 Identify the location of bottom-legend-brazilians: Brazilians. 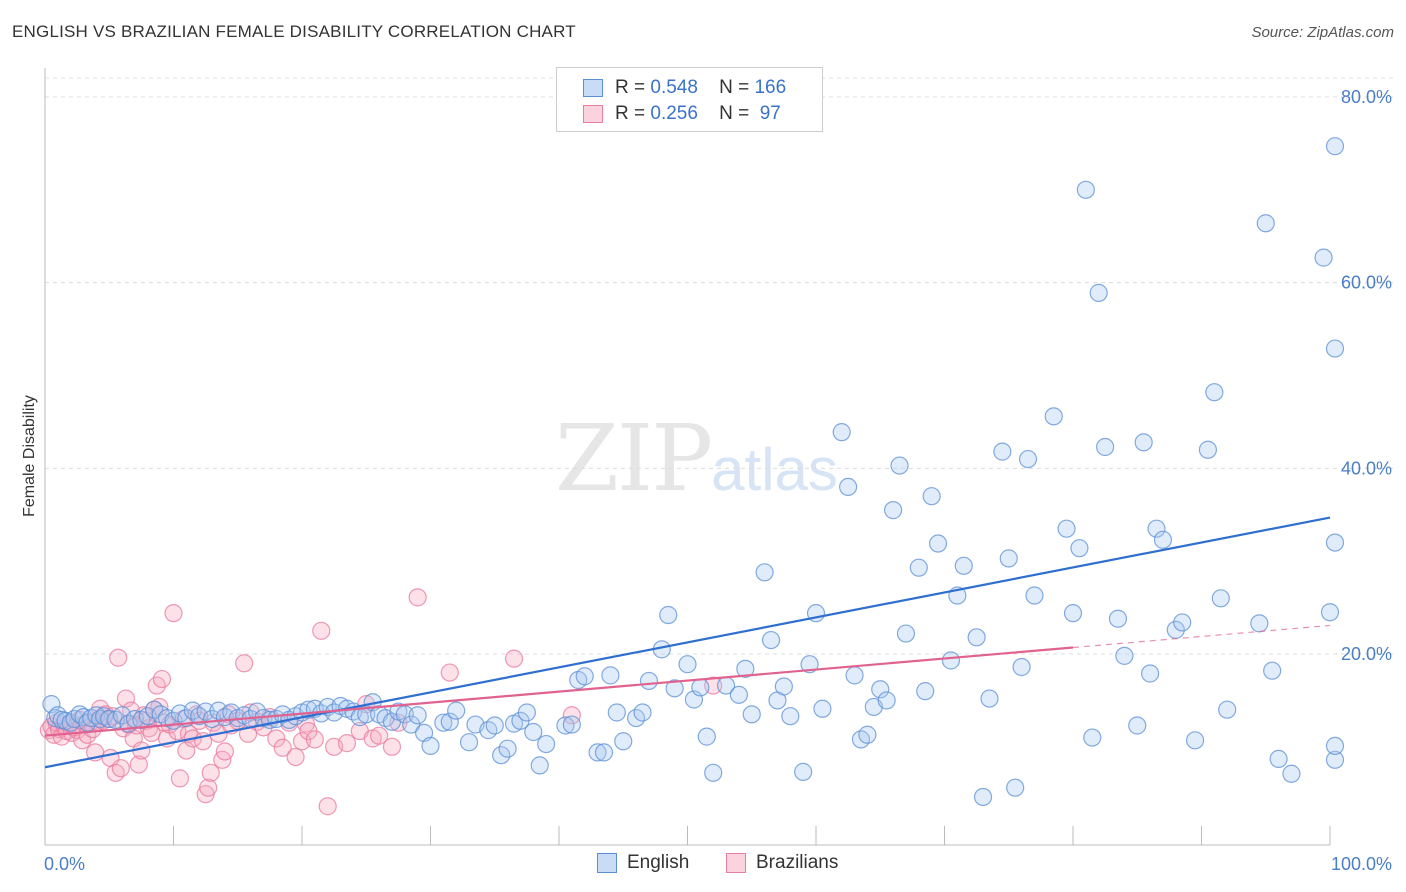
(782, 863).